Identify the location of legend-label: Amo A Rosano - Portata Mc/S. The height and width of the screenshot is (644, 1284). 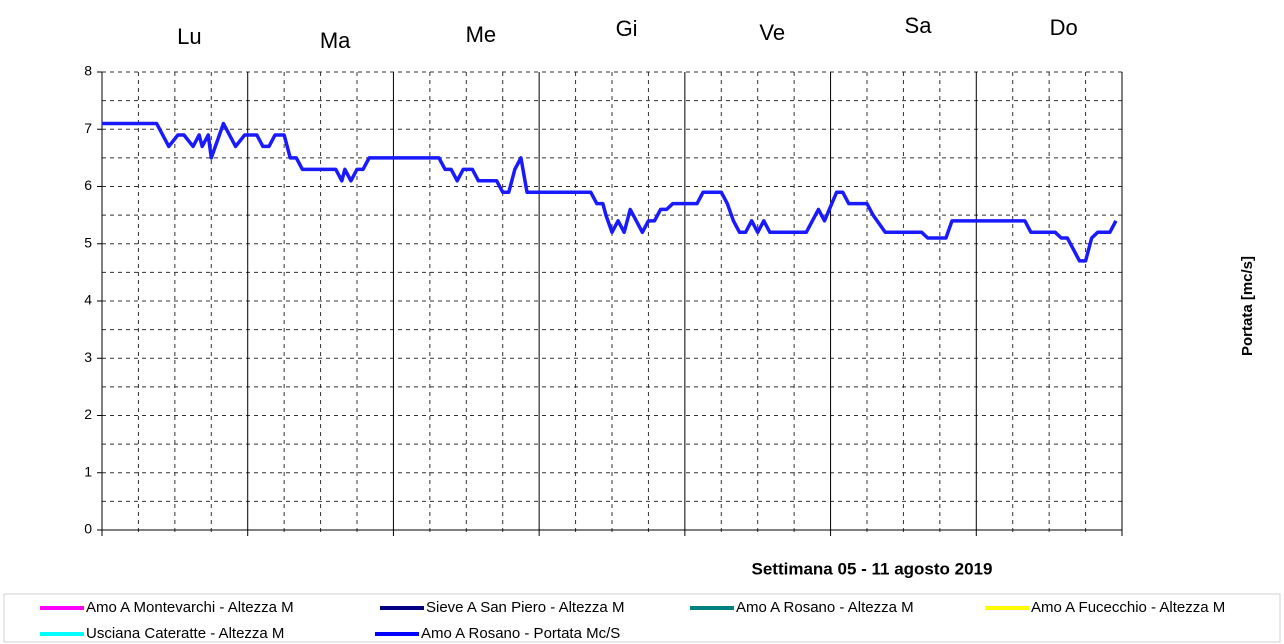
(520, 633).